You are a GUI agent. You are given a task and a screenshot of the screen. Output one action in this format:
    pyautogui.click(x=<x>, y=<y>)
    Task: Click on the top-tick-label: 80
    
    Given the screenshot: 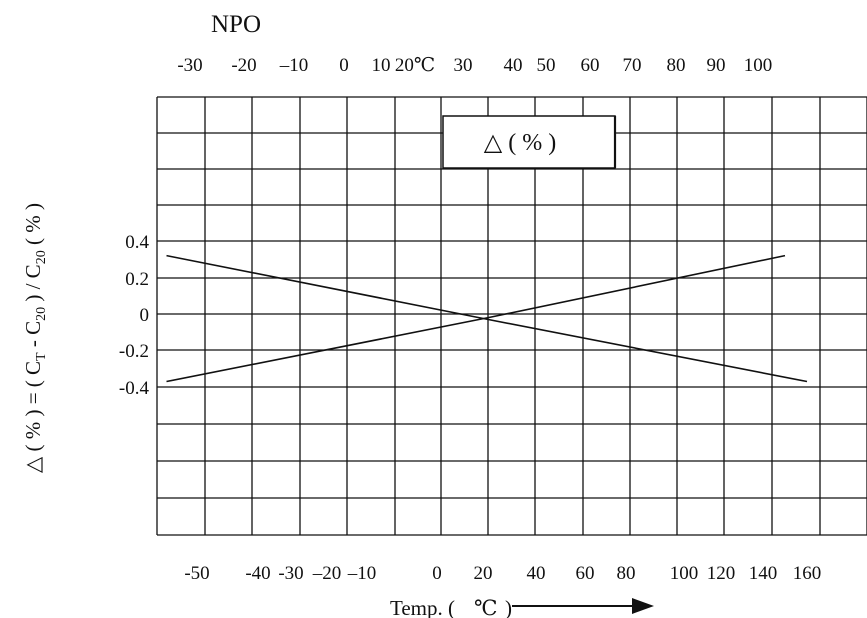 What is the action you would take?
    pyautogui.click(x=676, y=65)
    